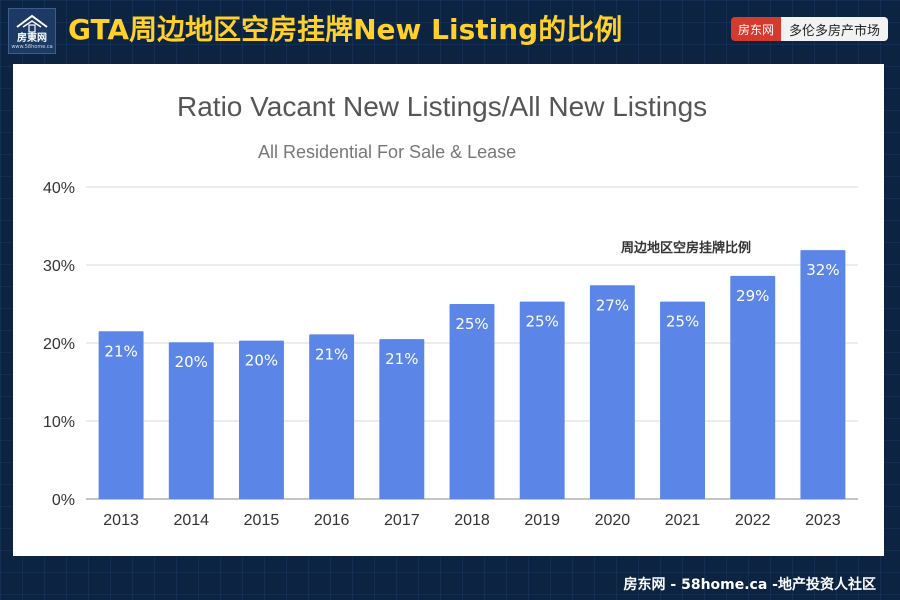  I want to click on data-label-2014: 20%, so click(191, 362).